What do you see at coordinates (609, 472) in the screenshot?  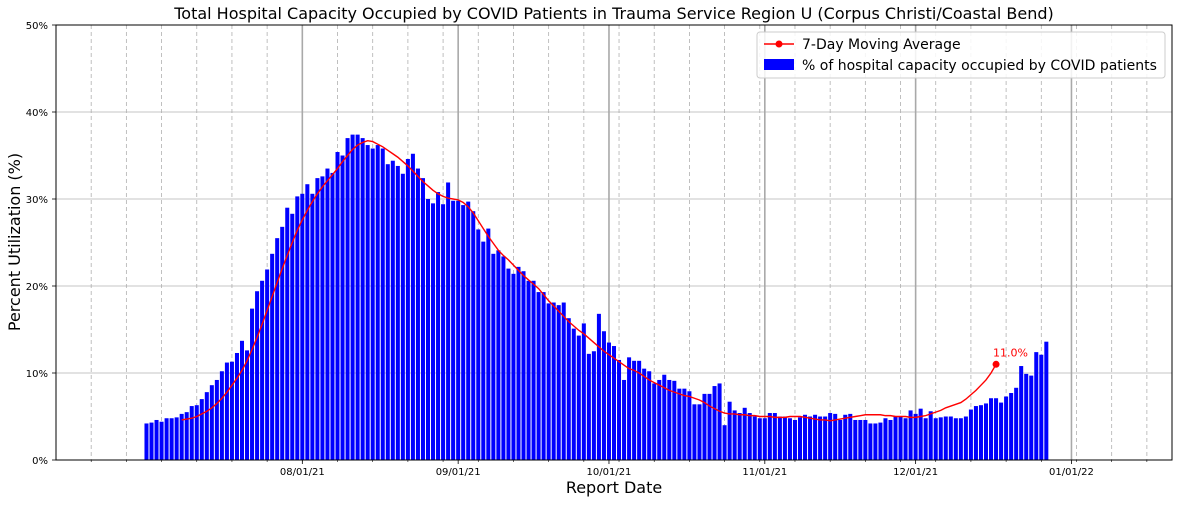 I see `x-tick-label: 10/01/21` at bounding box center [609, 472].